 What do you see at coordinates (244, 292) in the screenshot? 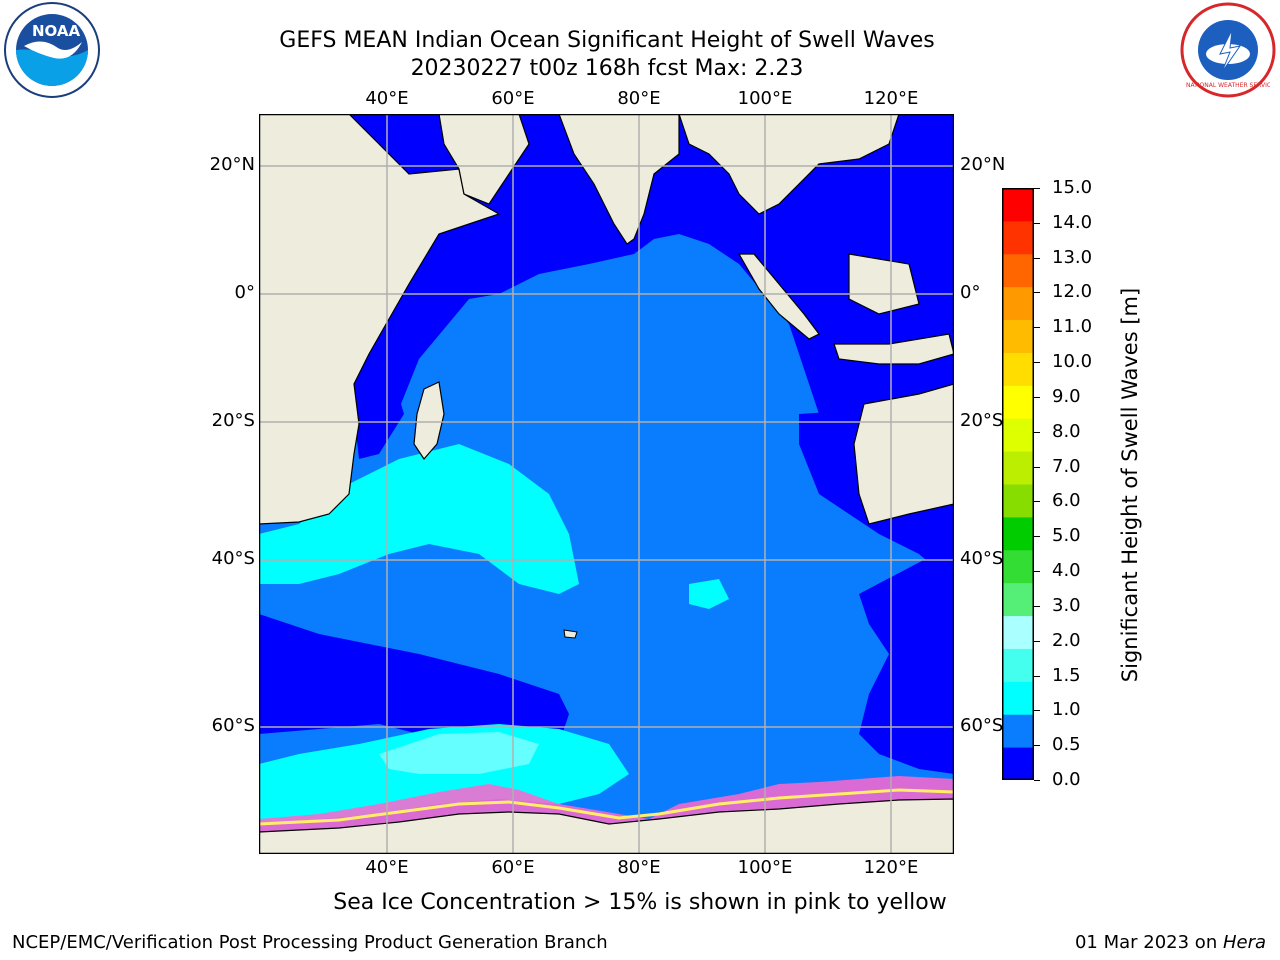
I see `lat-tick-left: 0°` at bounding box center [244, 292].